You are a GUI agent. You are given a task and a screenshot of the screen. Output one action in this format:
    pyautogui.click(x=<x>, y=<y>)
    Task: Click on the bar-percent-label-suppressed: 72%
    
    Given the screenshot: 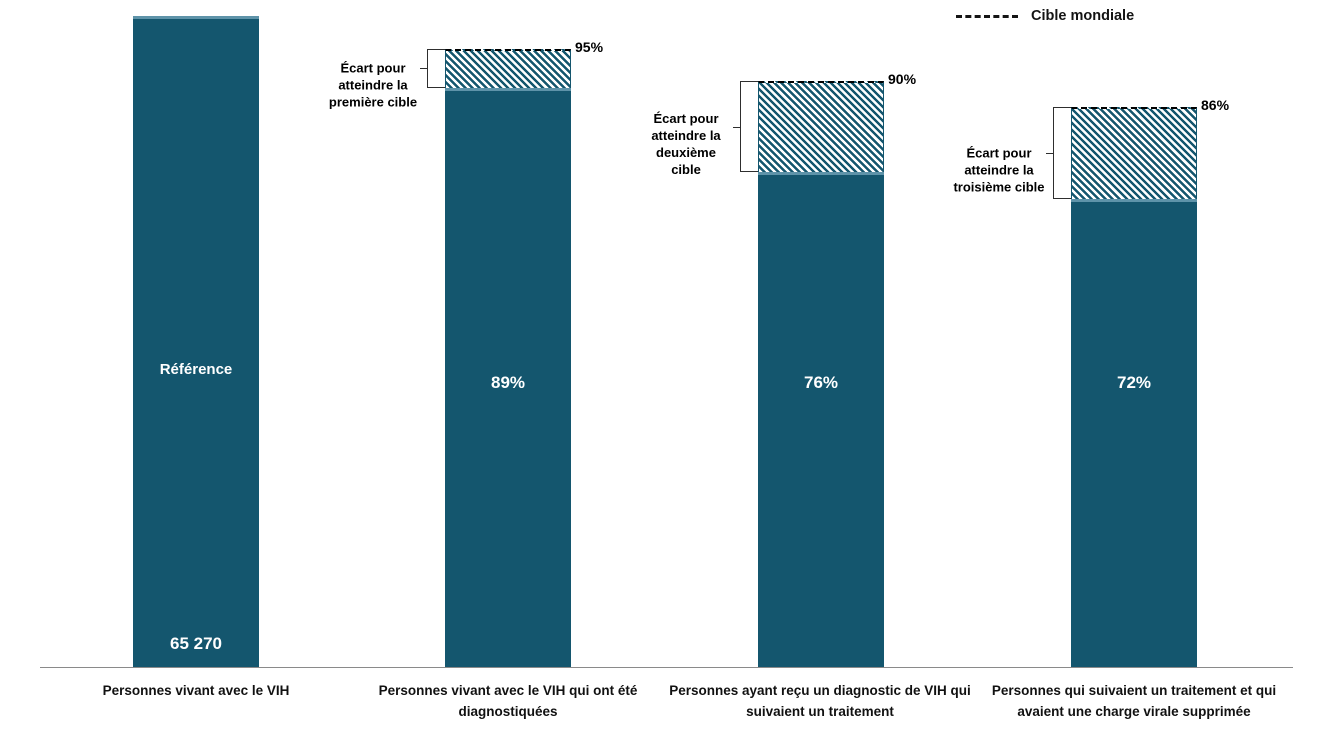 What is the action you would take?
    pyautogui.click(x=1134, y=382)
    